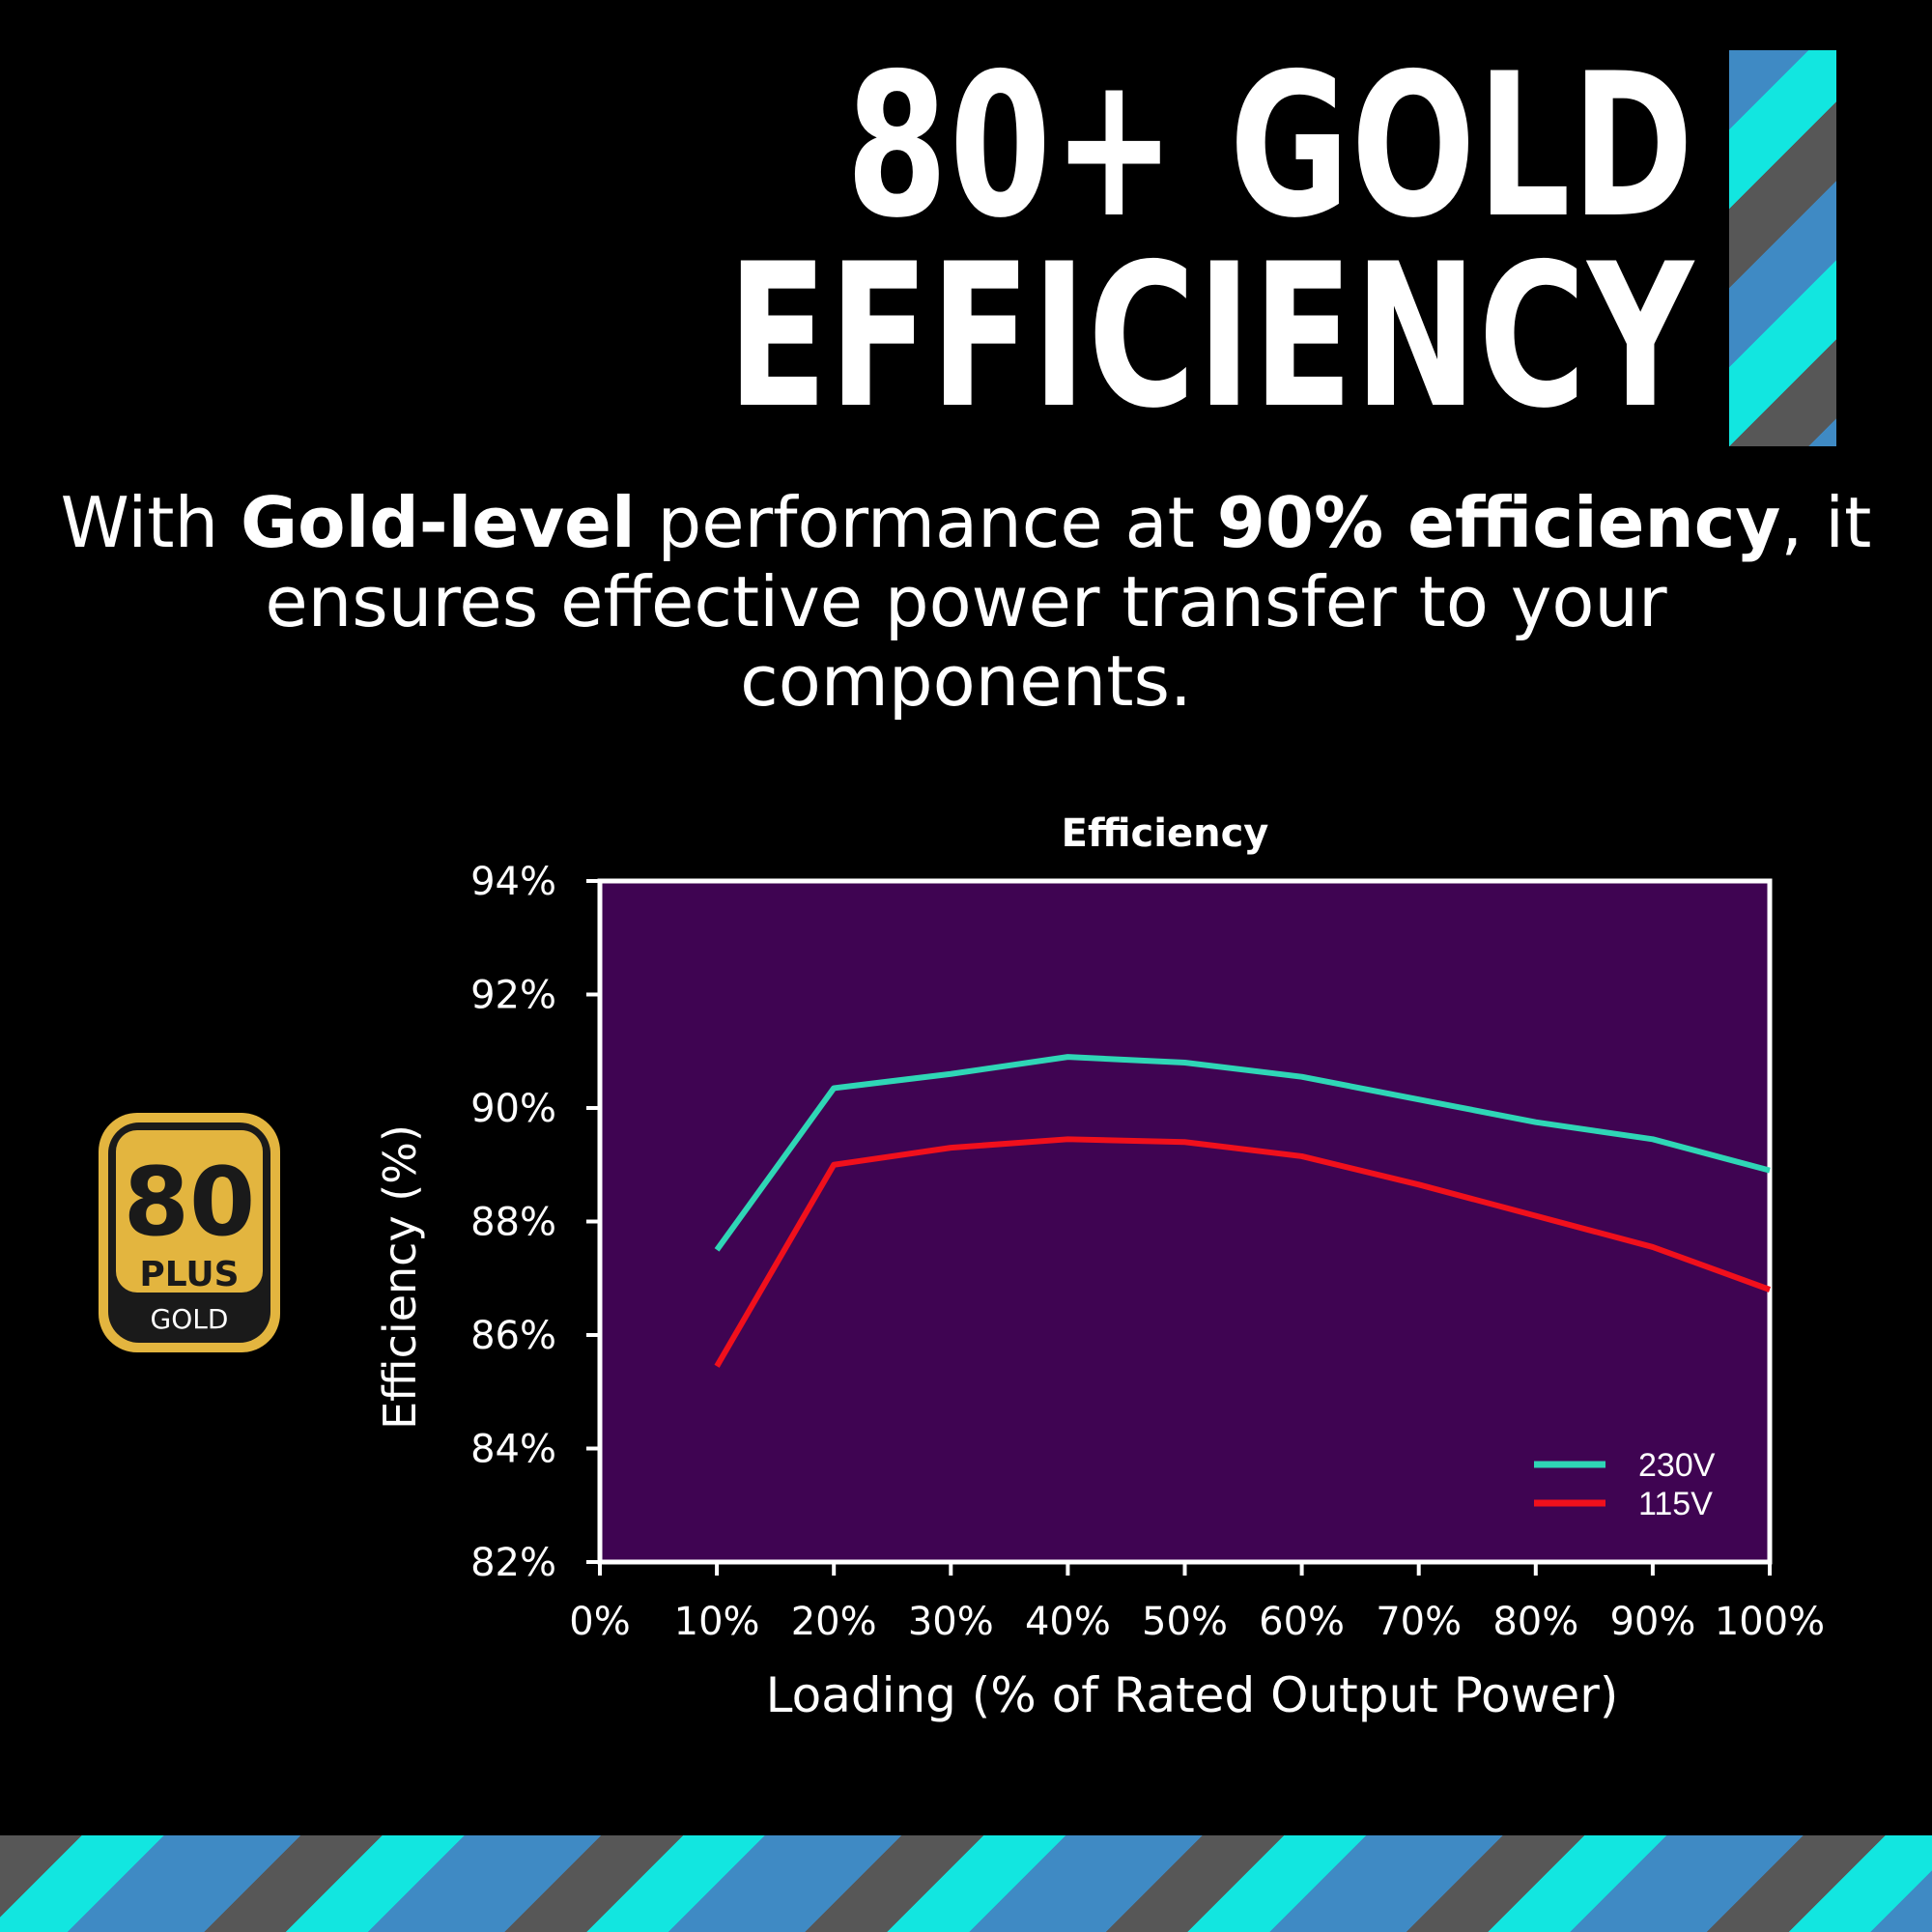 The width and height of the screenshot is (1932, 1932). What do you see at coordinates (599, 1622) in the screenshot?
I see `x-tick-label: 0%` at bounding box center [599, 1622].